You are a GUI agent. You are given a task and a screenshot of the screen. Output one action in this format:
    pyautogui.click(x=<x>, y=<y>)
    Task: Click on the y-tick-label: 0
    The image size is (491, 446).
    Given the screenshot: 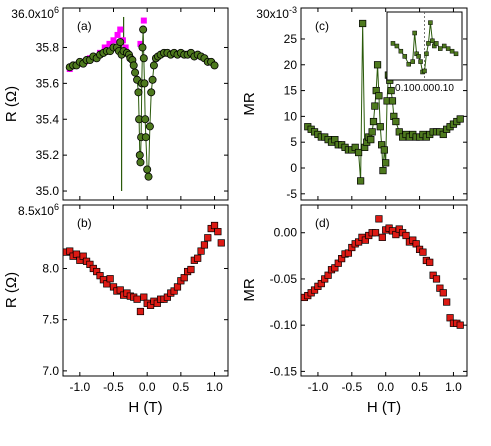 What is the action you would take?
    pyautogui.click(x=293, y=168)
    